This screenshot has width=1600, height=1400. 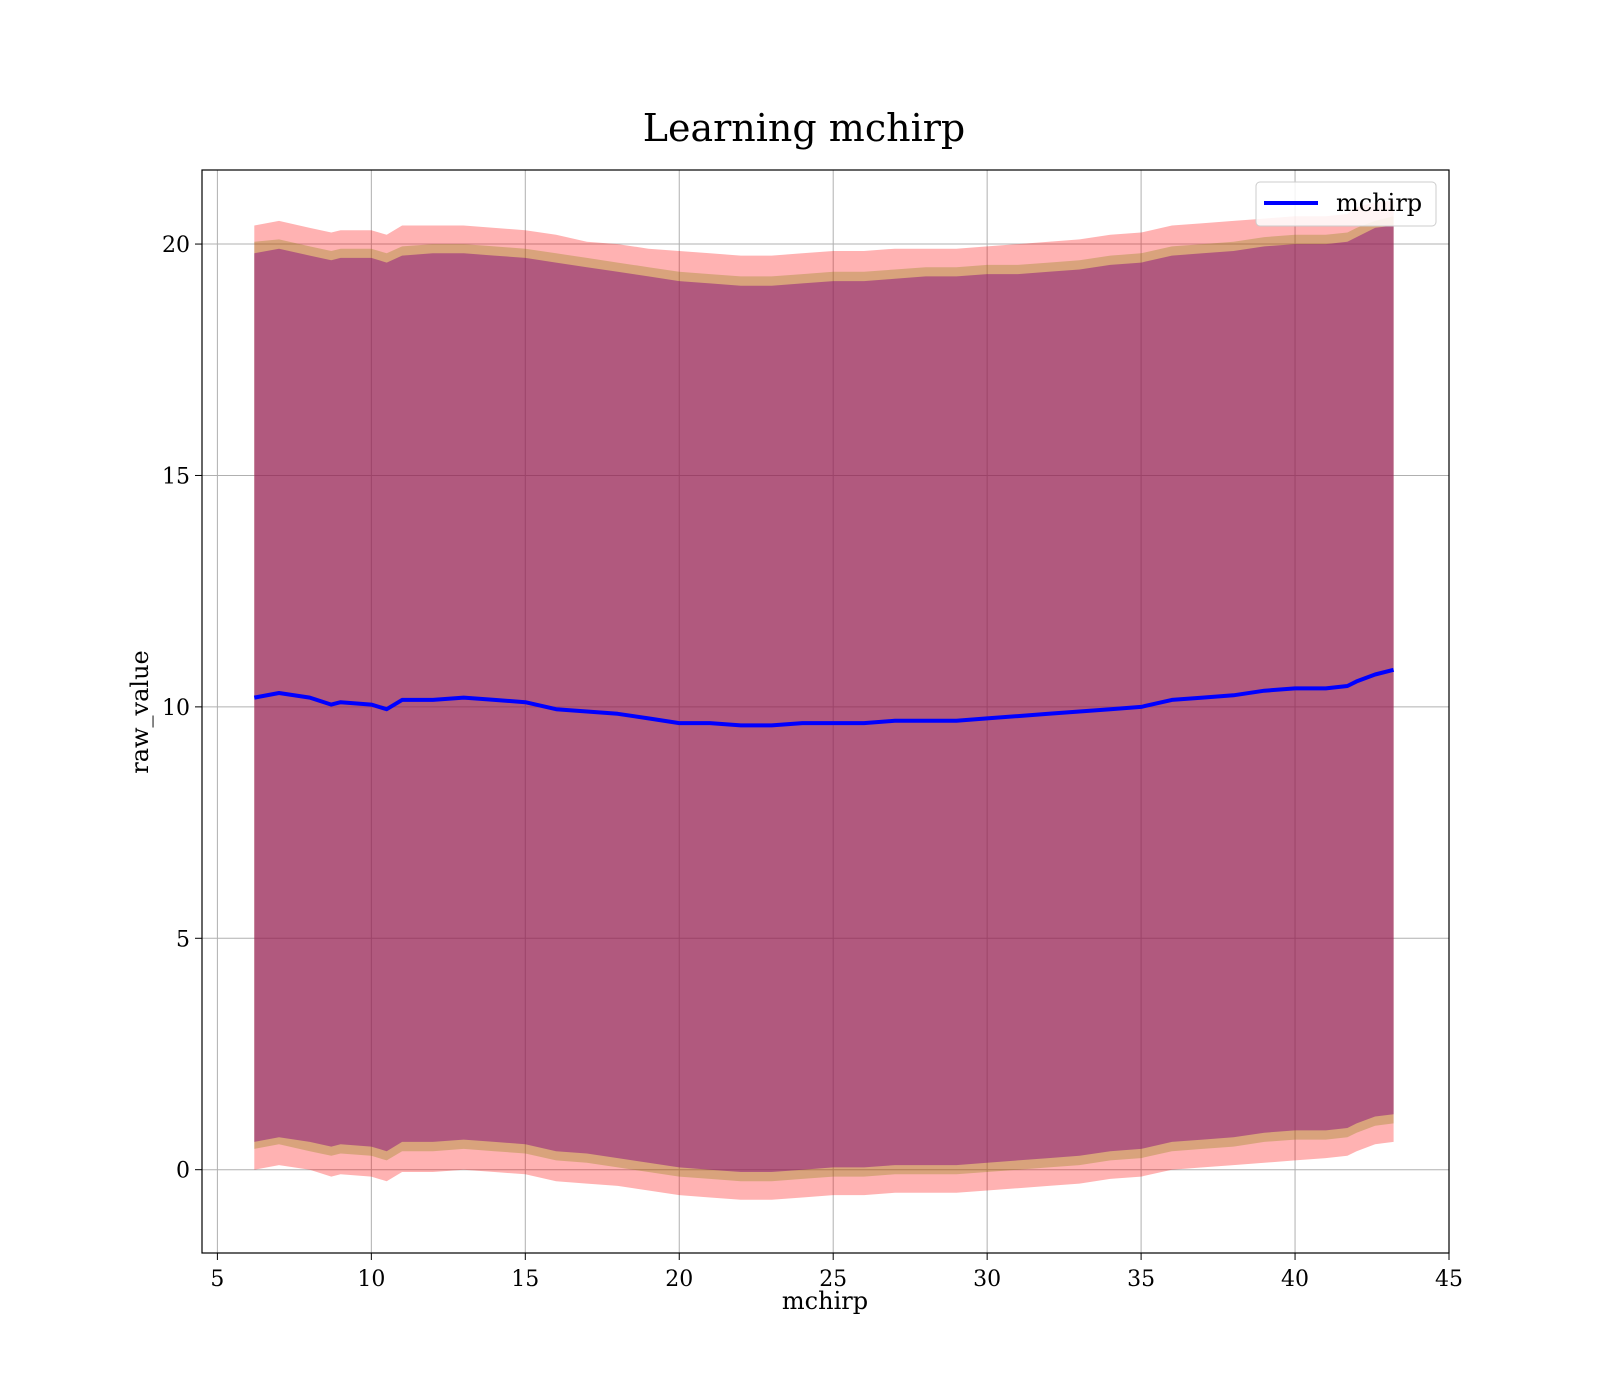 I want to click on x-tick-label: 10, so click(x=371, y=1279).